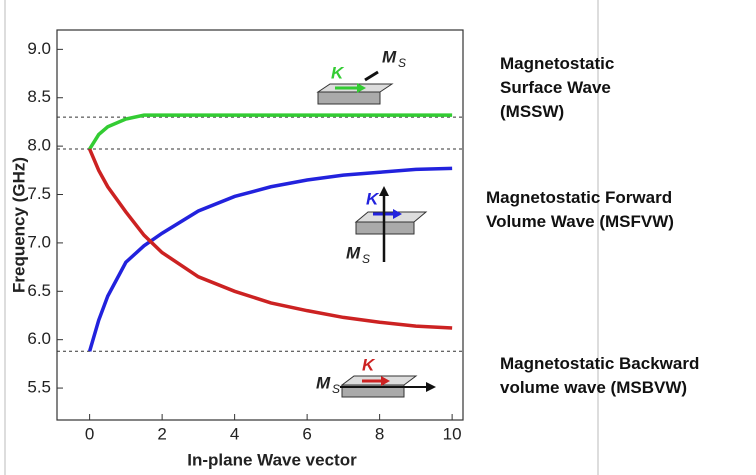  What do you see at coordinates (379, 433) in the screenshot?
I see `x-tick-label: 8` at bounding box center [379, 433].